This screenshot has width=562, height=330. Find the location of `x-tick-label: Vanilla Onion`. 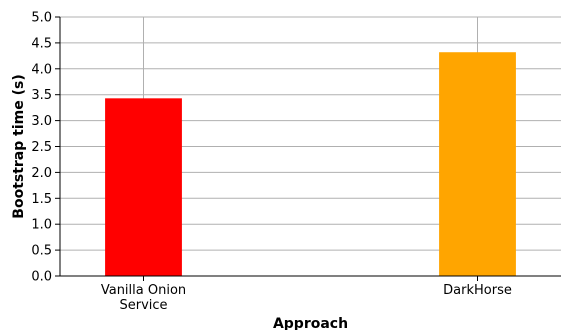

x-tick-label: Vanilla Onion is located at coordinates (143, 290).